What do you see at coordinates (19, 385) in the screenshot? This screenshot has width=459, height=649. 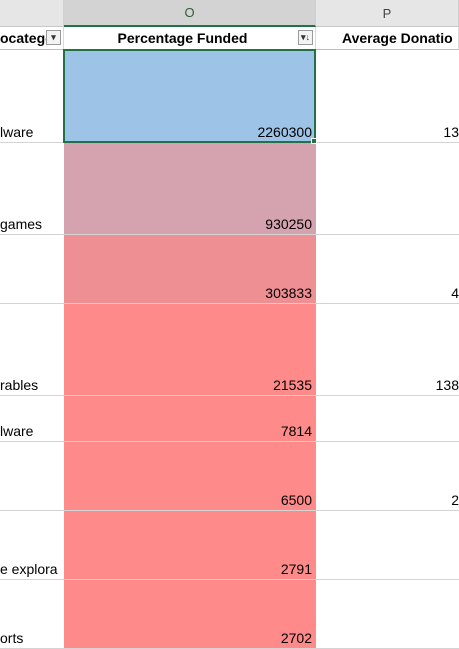 I see `cell-subcategory: rables` at bounding box center [19, 385].